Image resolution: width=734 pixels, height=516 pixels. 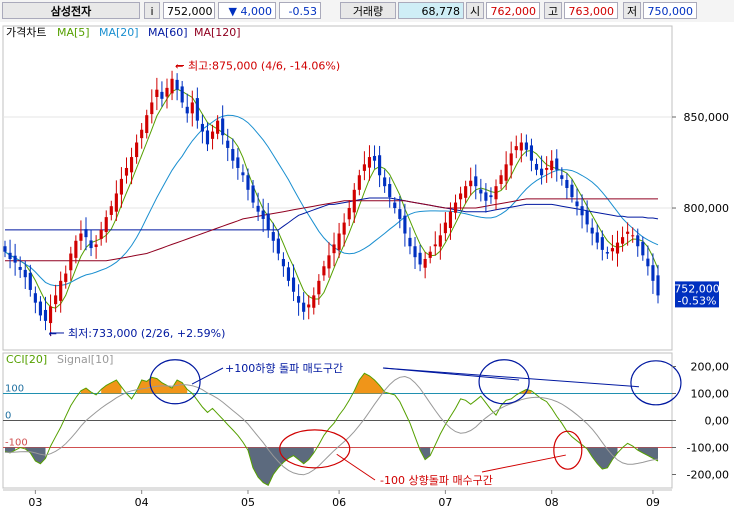 I want to click on price-y-tick-label: 800,000, so click(x=707, y=208).